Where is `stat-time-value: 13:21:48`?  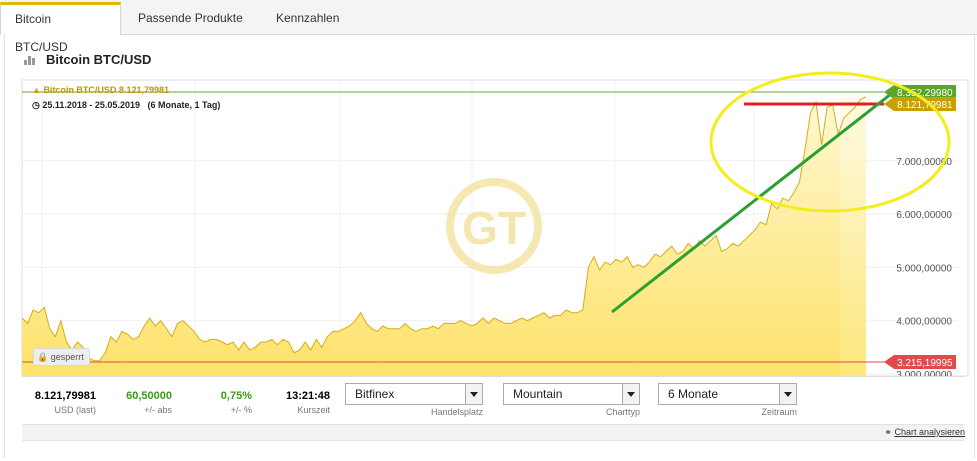 stat-time-value: 13:21:48 is located at coordinates (307, 396).